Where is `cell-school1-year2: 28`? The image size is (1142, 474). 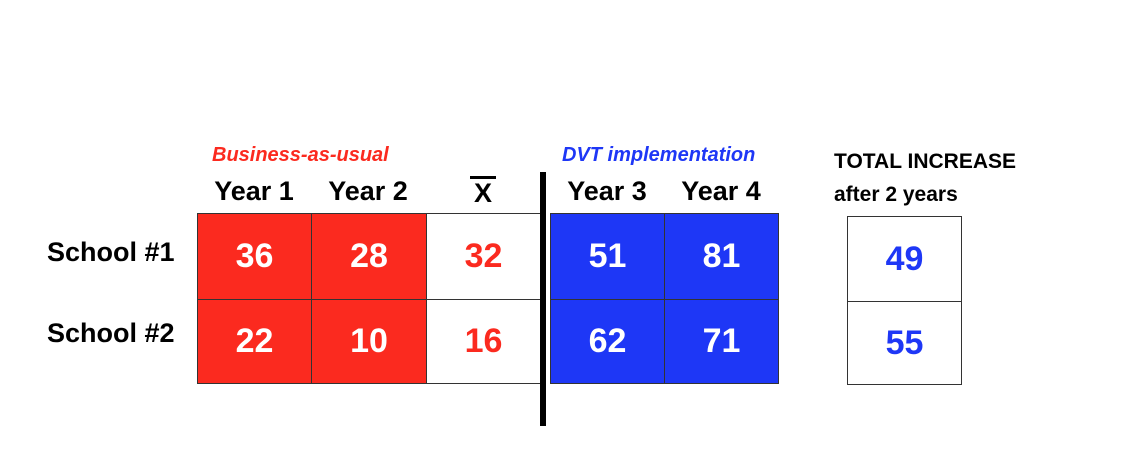
cell-school1-year2: 28 is located at coordinates (369, 256).